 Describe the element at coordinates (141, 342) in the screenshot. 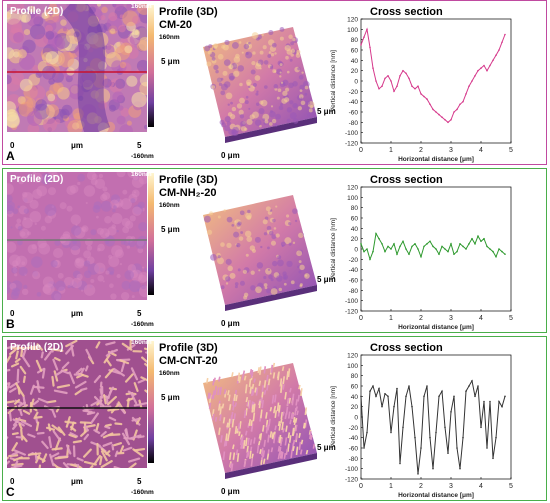

I see `scale-top-label: 160nm` at that location.